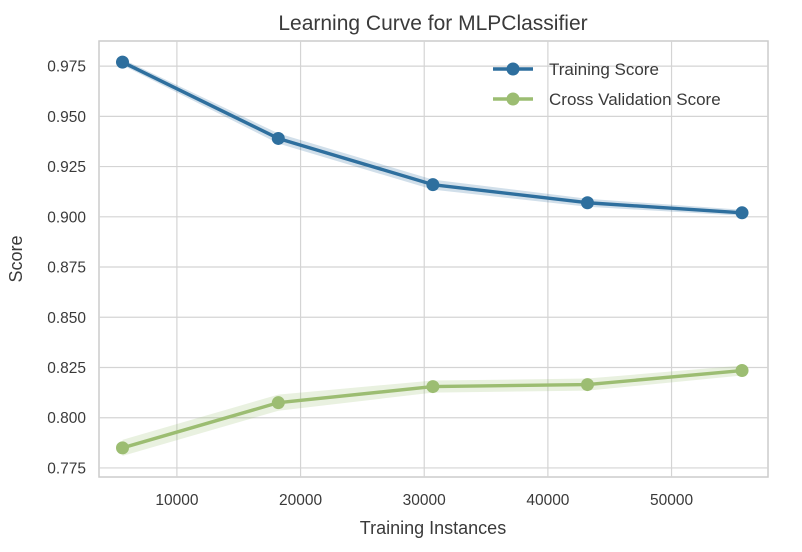 This screenshot has width=802, height=552. What do you see at coordinates (671, 500) in the screenshot?
I see `x-tick-label: 50000` at bounding box center [671, 500].